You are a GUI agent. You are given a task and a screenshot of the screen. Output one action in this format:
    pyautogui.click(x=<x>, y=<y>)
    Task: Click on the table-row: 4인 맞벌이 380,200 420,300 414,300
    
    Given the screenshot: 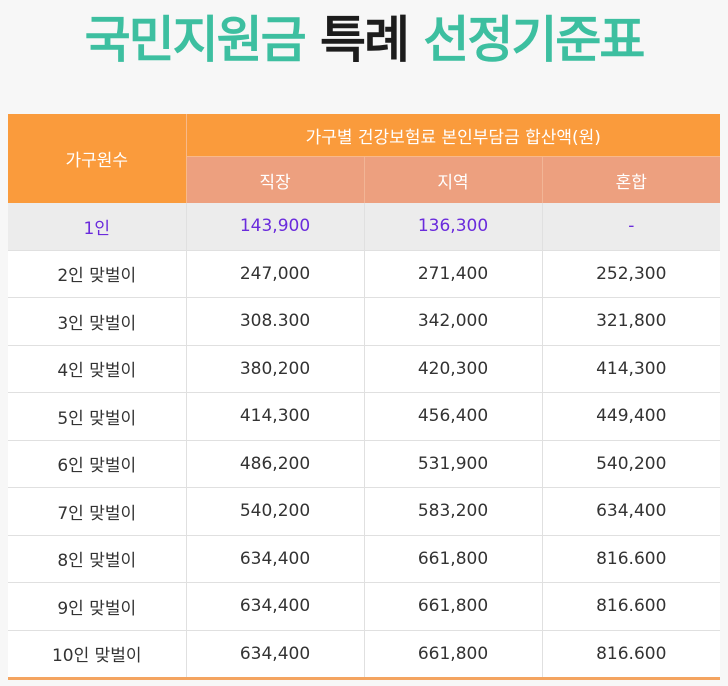 What is the action you would take?
    pyautogui.click(x=364, y=369)
    